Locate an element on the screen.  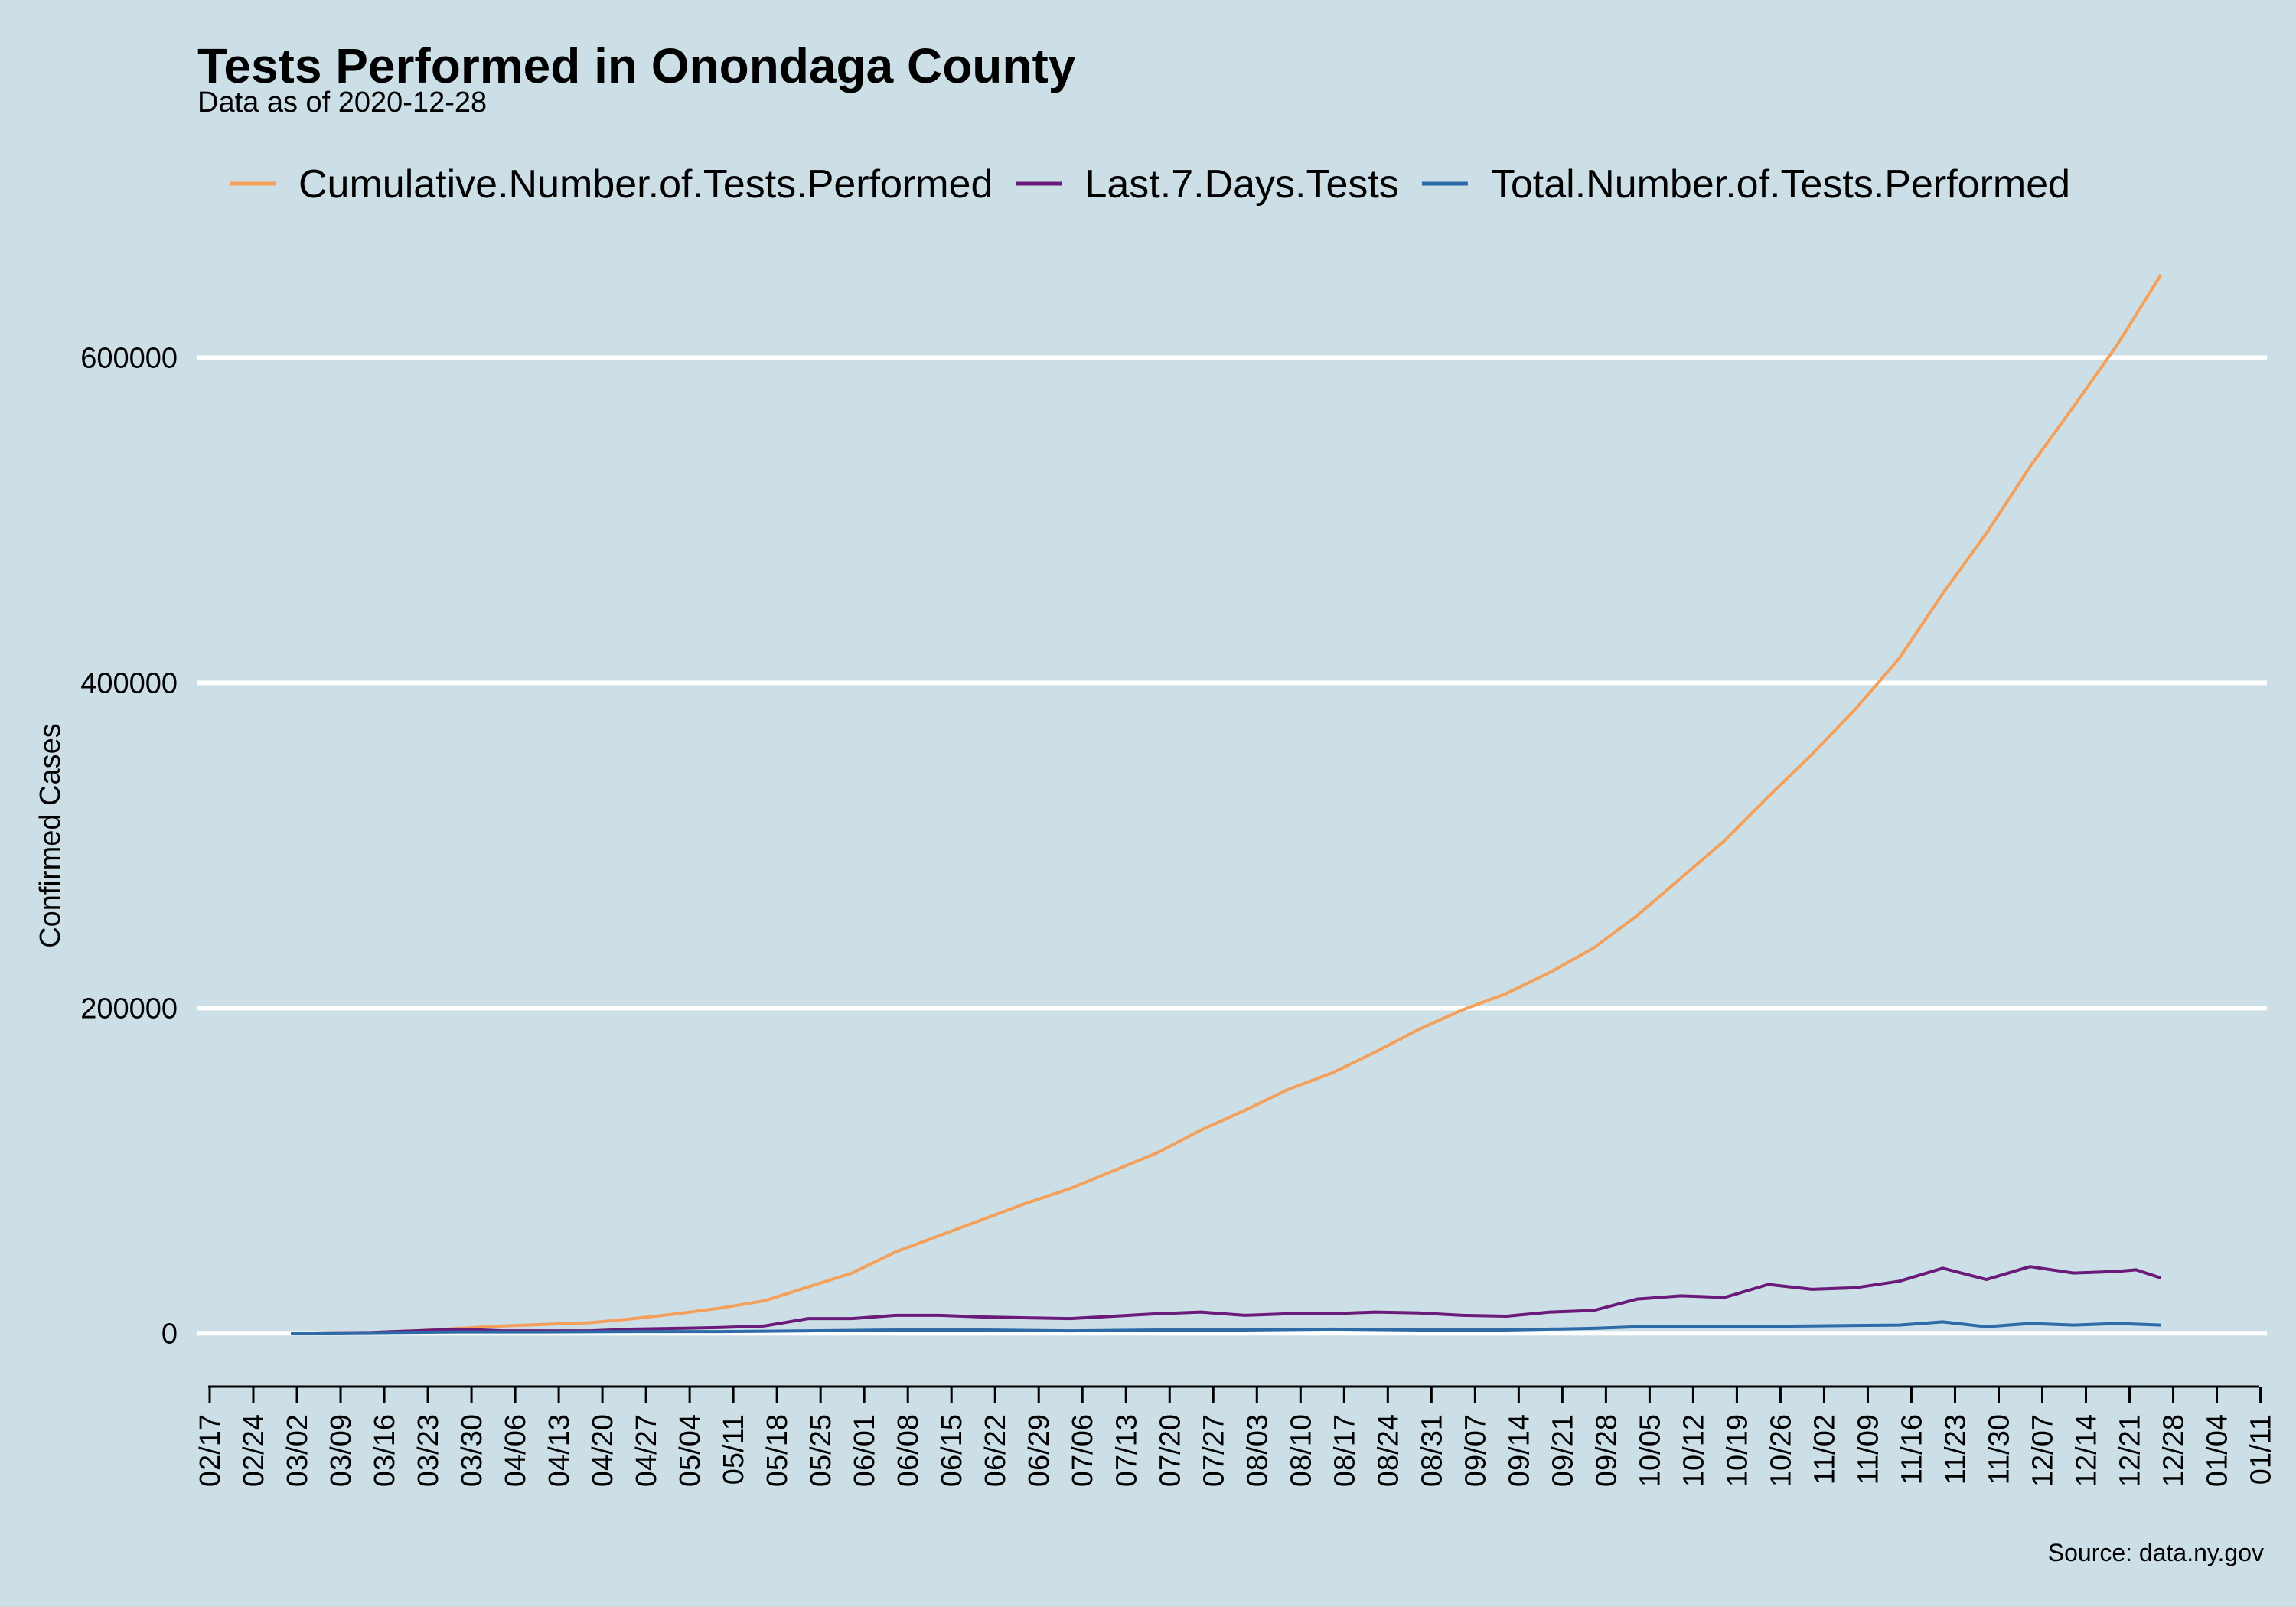
legend-label-1: Cumulative.Number.of.Tests.Performed is located at coordinates (645, 184).